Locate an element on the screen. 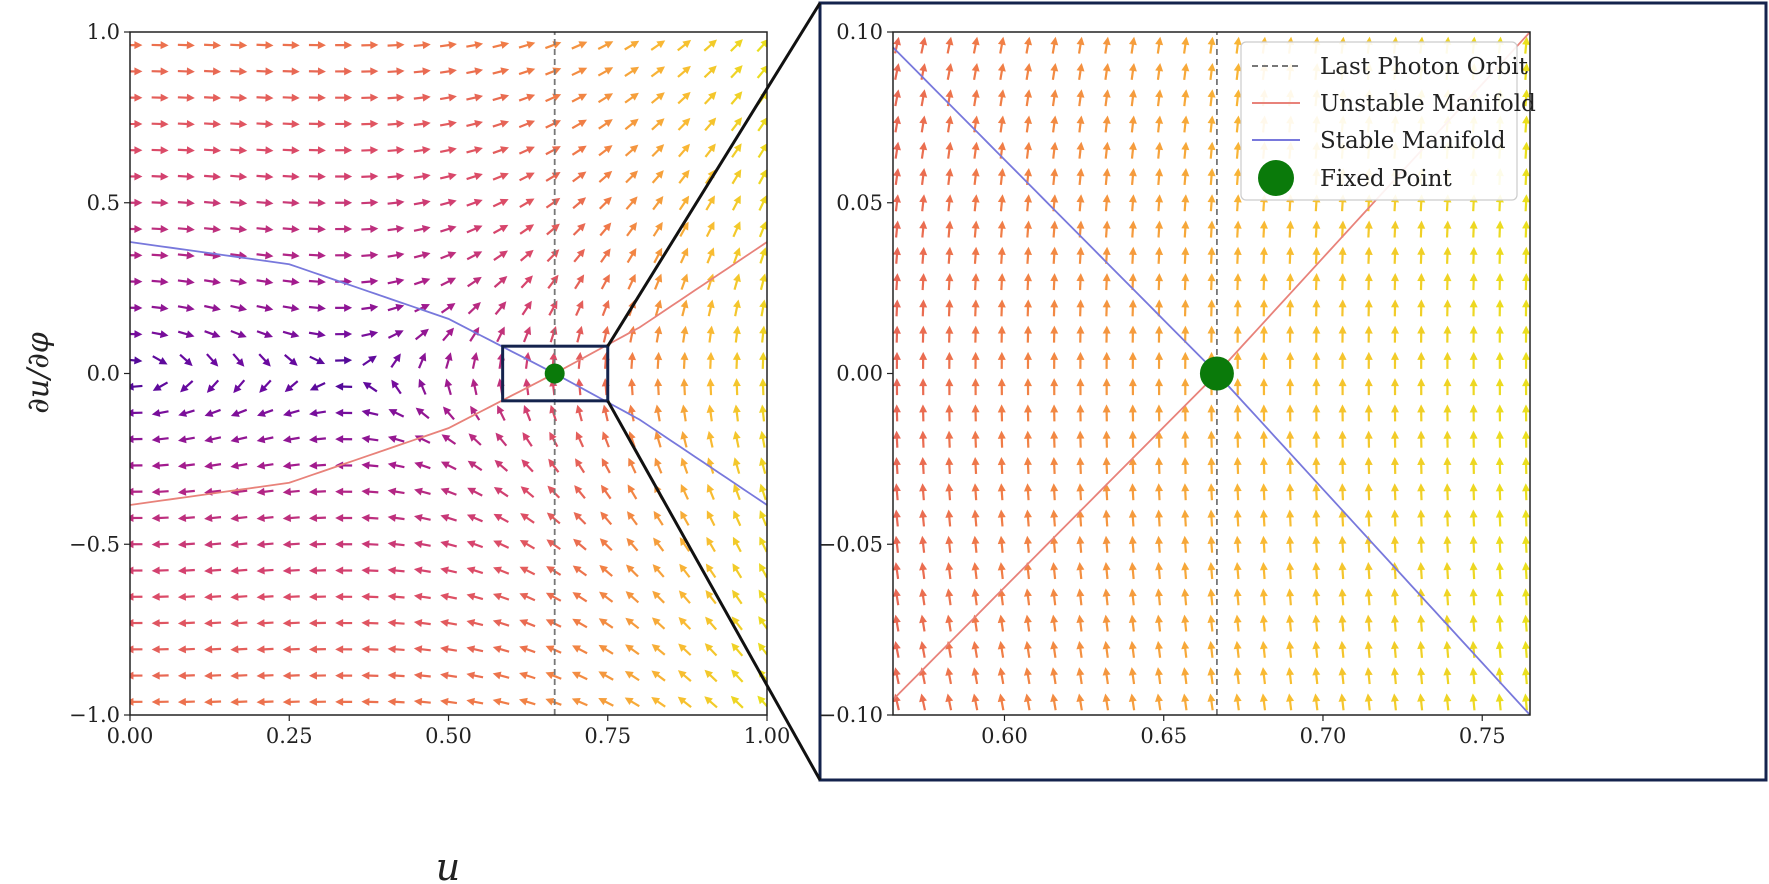  legend-label-fixed-point: Fixed Point is located at coordinates (1386, 179).